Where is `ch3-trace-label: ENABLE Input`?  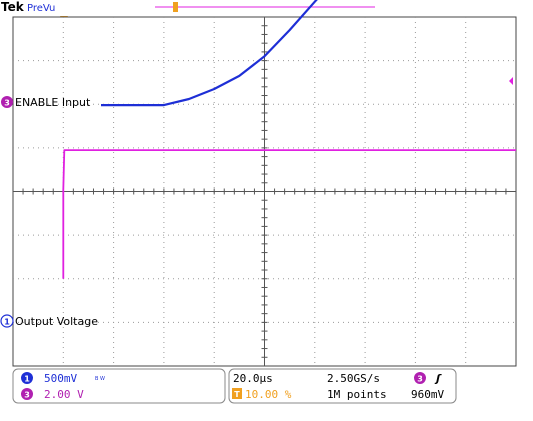 ch3-trace-label: ENABLE Input is located at coordinates (53, 102).